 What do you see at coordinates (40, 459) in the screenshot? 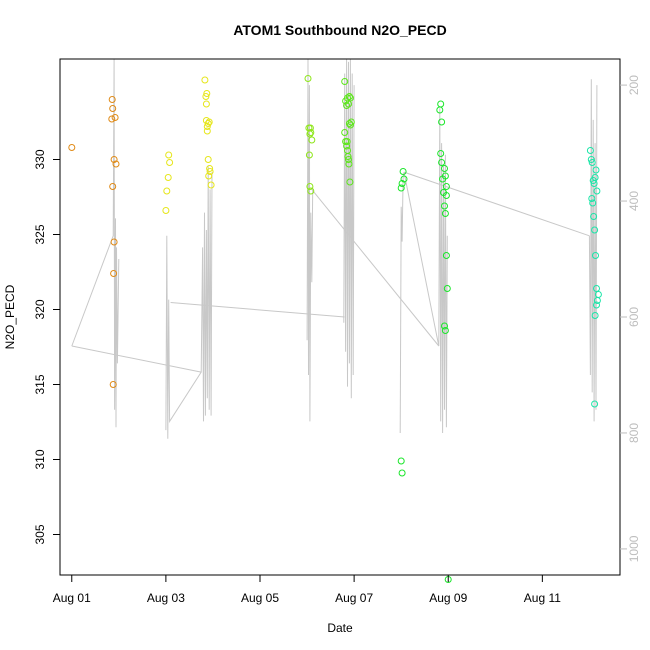
I see `y-tick-label-2: 310` at bounding box center [40, 459].